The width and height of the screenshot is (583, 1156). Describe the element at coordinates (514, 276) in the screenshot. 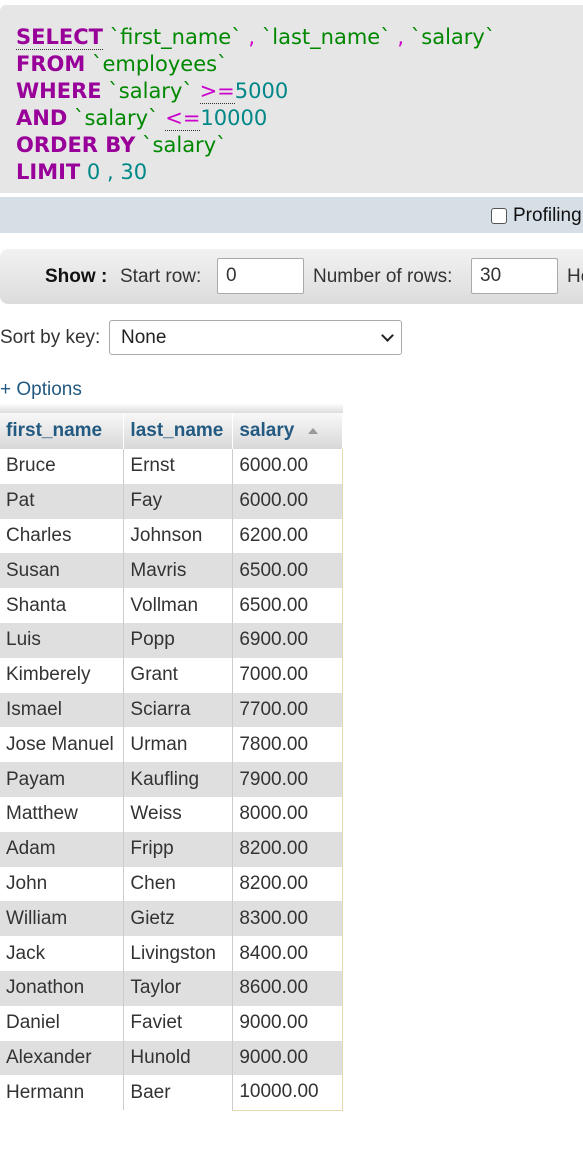

I see `number-of-rows-input` at that location.